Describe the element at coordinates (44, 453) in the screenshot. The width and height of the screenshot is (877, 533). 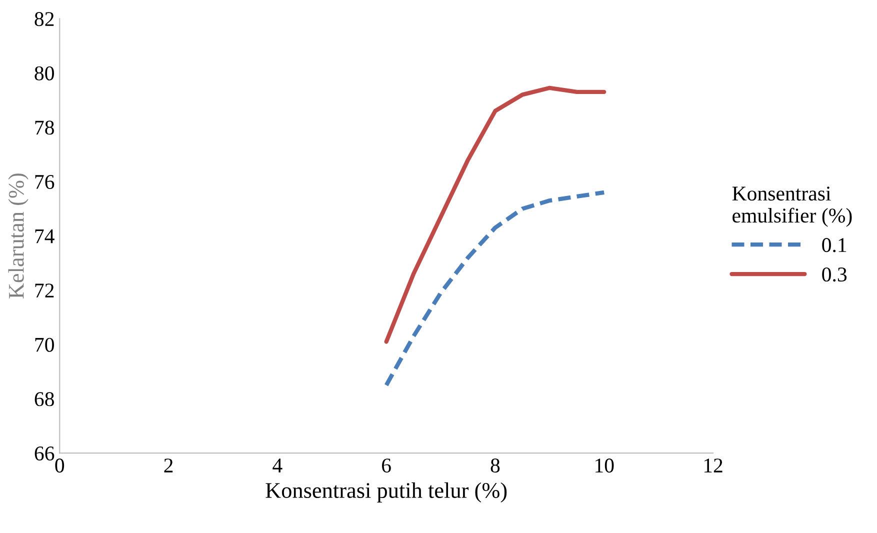
I see `y-tick-label: 66` at that location.